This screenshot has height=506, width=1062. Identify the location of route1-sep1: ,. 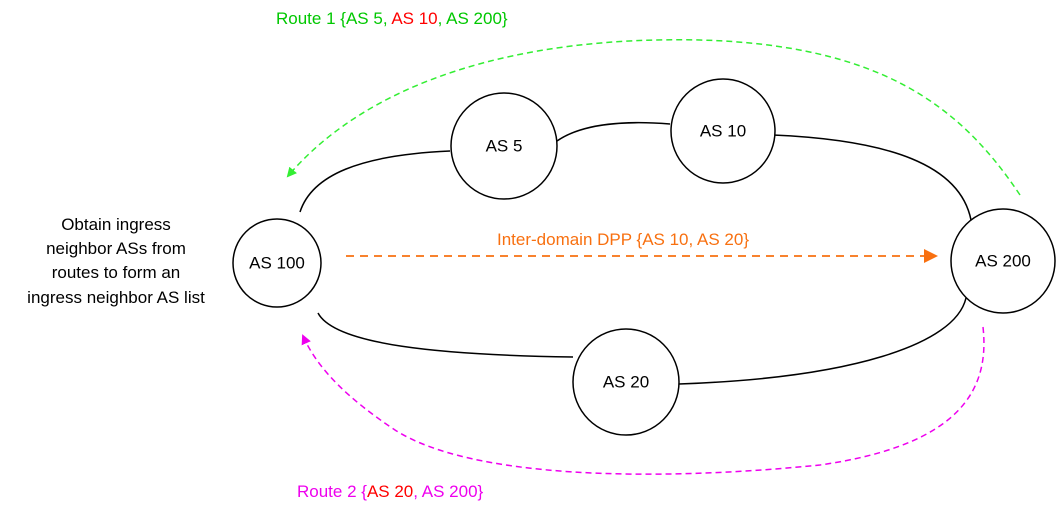
(387, 18).